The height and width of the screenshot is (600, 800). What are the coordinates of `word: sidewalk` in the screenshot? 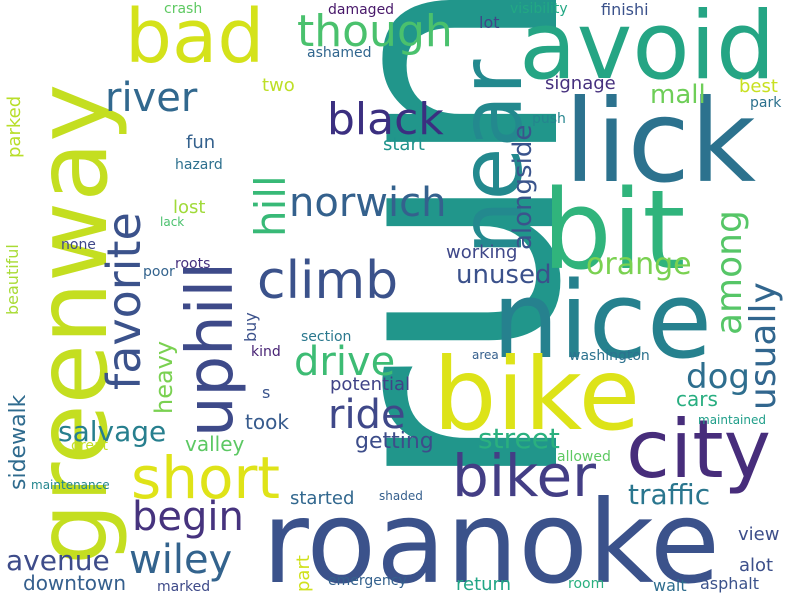 It's located at (18, 442).